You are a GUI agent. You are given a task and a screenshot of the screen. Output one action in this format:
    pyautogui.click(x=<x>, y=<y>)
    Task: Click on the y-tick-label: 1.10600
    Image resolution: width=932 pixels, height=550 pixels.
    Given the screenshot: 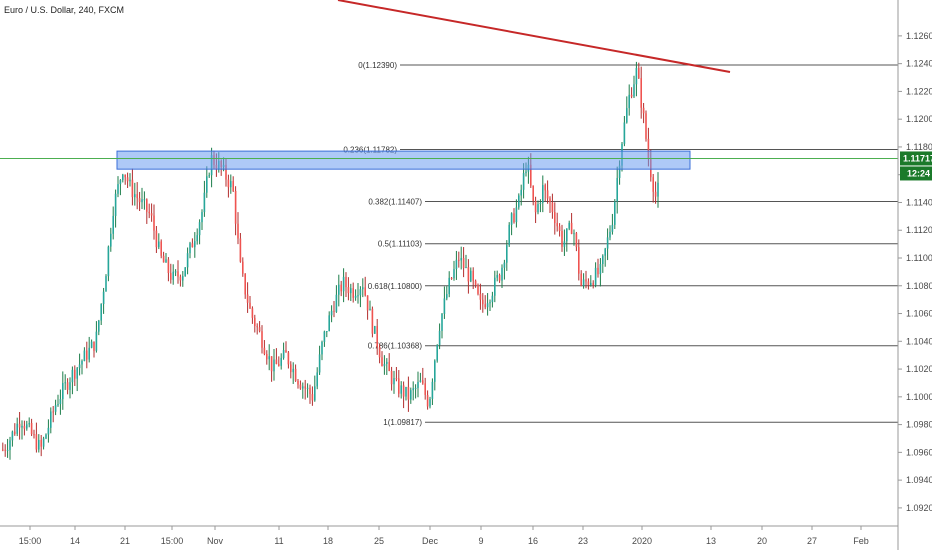 What is the action you would take?
    pyautogui.click(x=919, y=314)
    